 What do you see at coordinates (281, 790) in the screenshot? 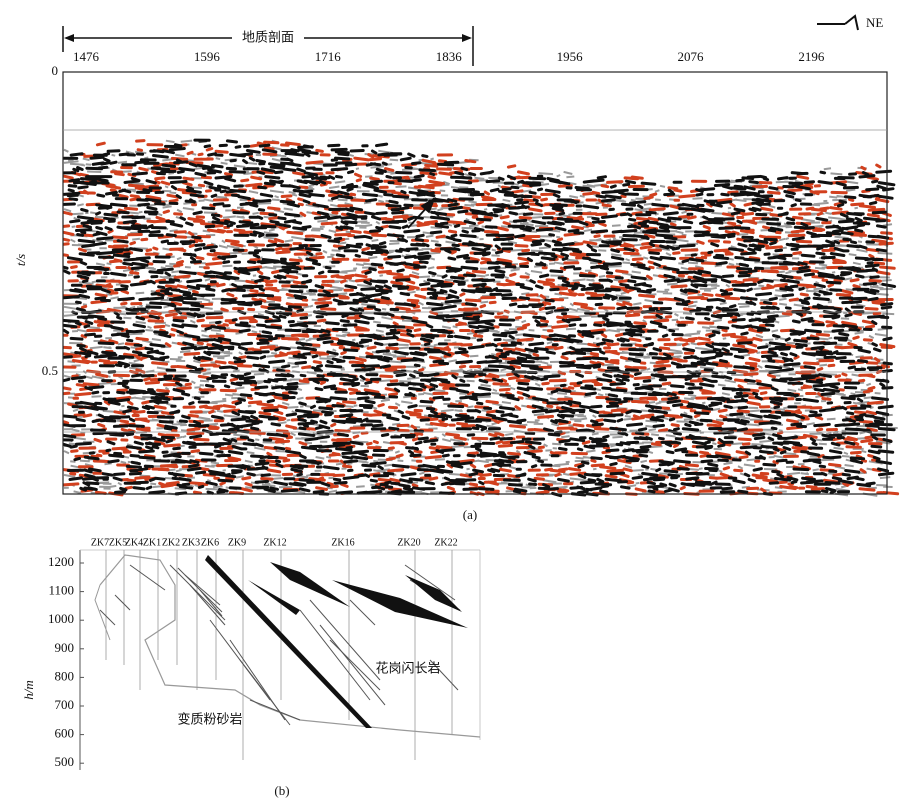
I see `caption: (b)` at bounding box center [281, 790].